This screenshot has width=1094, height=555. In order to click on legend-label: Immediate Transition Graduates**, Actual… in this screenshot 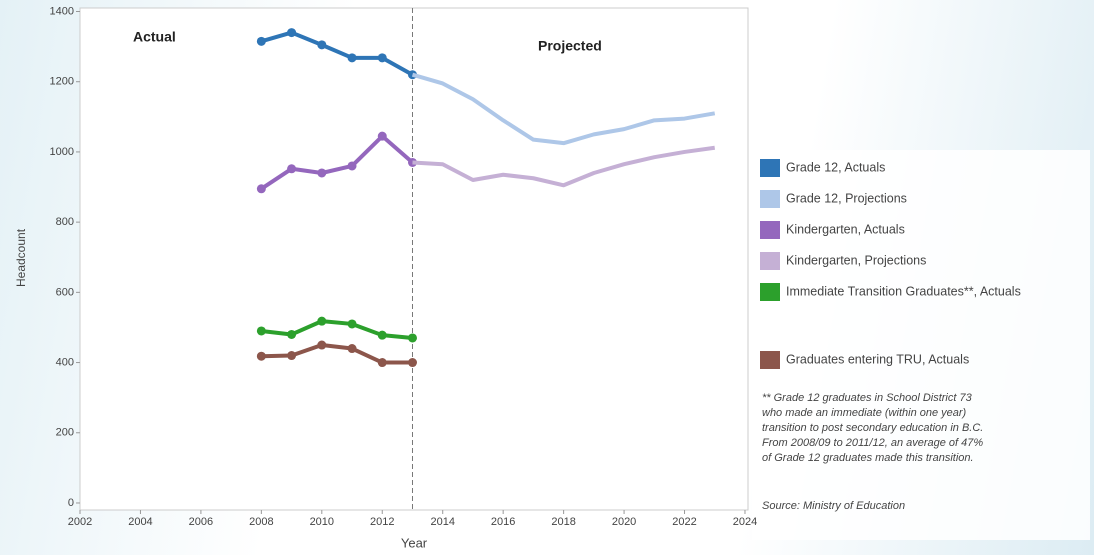, I will do `click(903, 291)`.